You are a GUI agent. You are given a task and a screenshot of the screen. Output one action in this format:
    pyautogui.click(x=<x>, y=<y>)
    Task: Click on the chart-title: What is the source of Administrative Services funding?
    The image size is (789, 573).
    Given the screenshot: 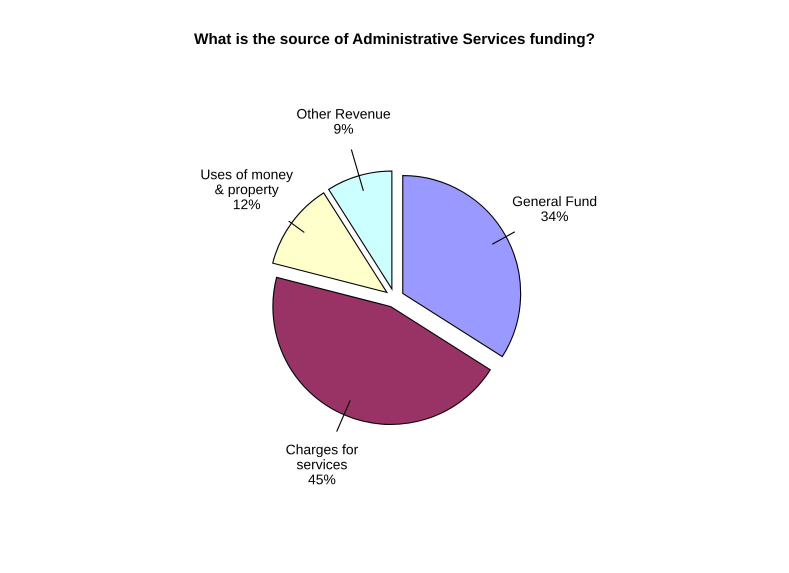 What is the action you would take?
    pyautogui.click(x=394, y=40)
    